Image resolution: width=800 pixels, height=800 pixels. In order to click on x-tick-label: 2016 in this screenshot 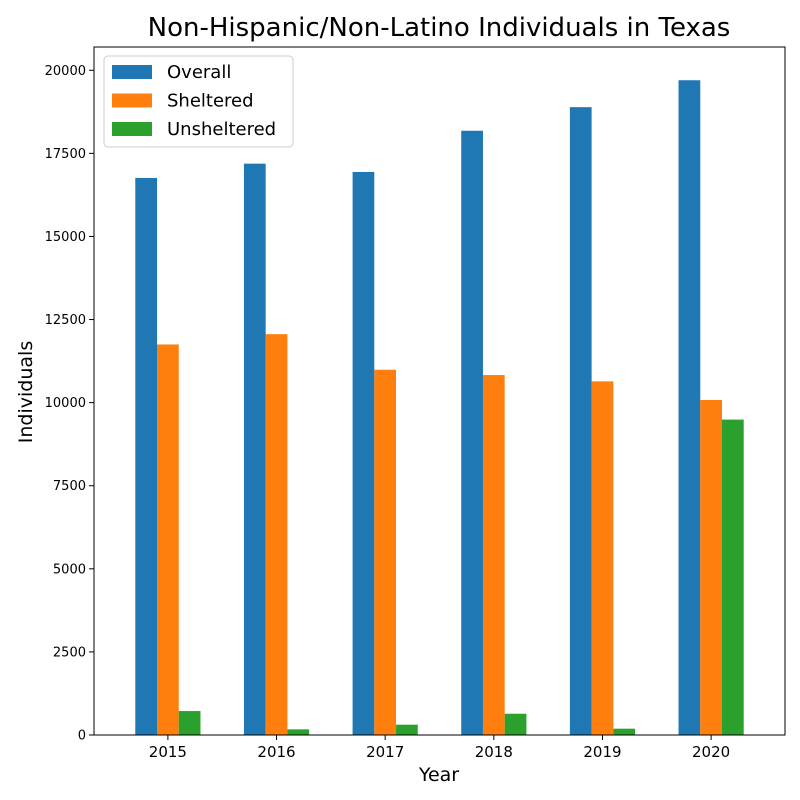, I will do `click(276, 752)`.